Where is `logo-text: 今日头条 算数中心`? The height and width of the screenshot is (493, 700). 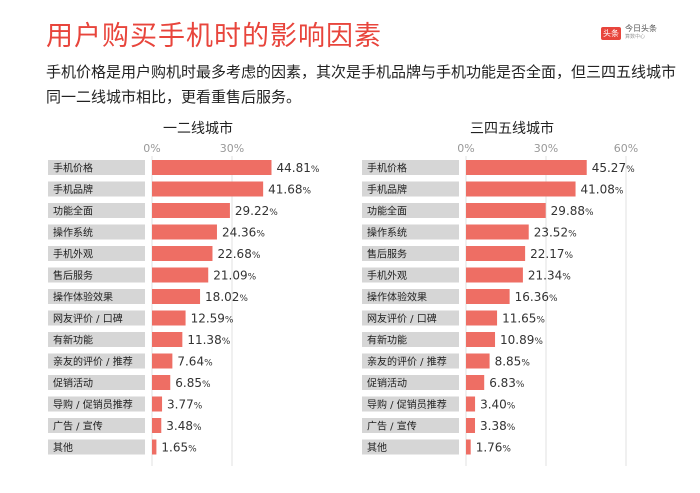
logo-text: 今日头条 算数中心 is located at coordinates (641, 33).